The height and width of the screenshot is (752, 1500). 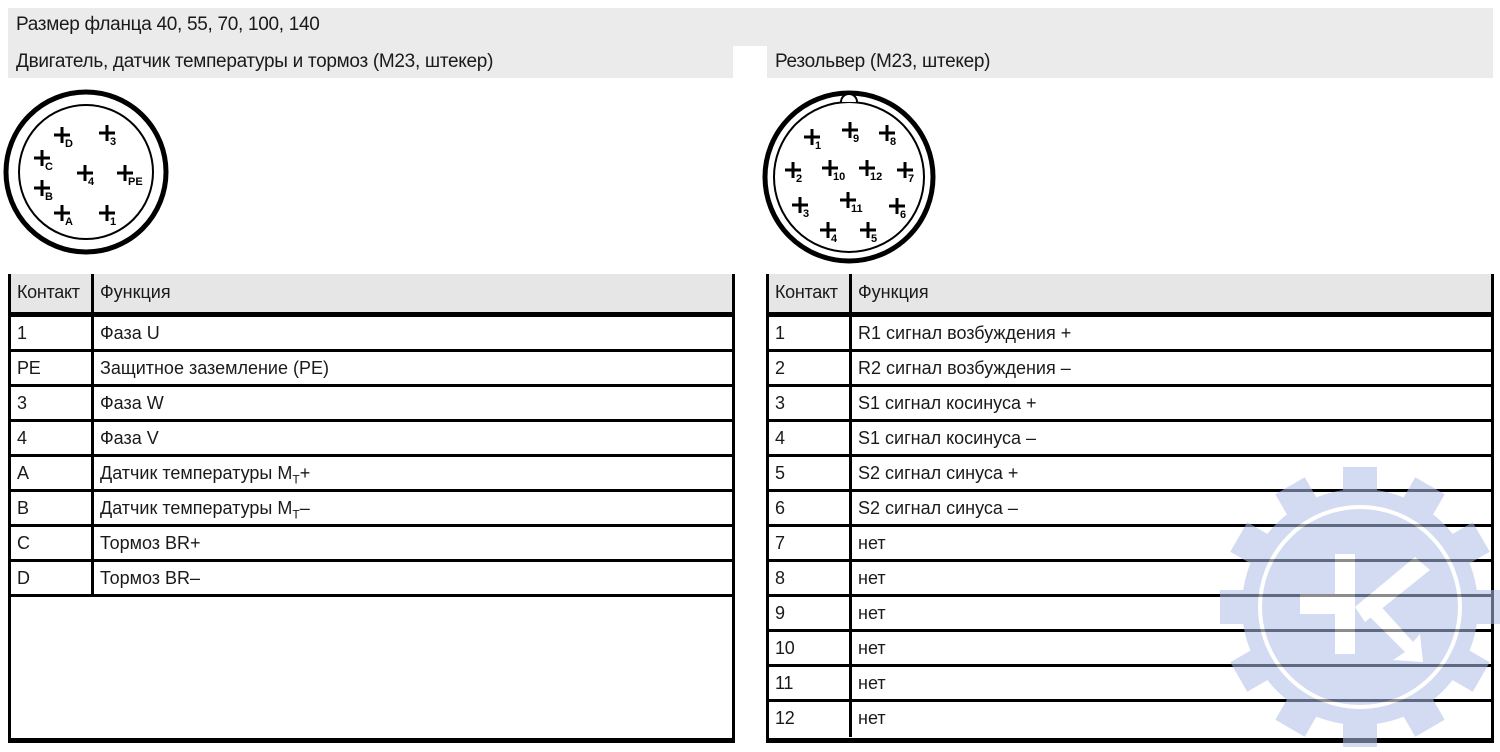 I want to click on table-row: A Датчик температуры MT+, so click(x=371, y=474).